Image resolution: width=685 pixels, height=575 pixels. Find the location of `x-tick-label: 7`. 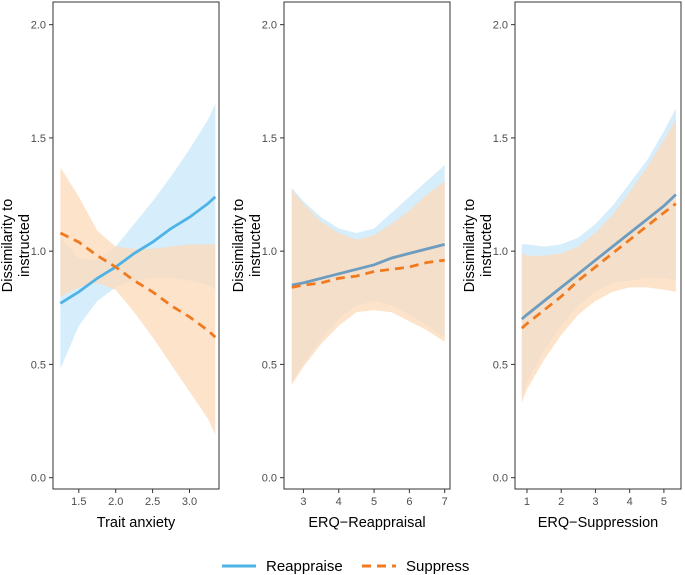

x-tick-label: 7 is located at coordinates (445, 502).